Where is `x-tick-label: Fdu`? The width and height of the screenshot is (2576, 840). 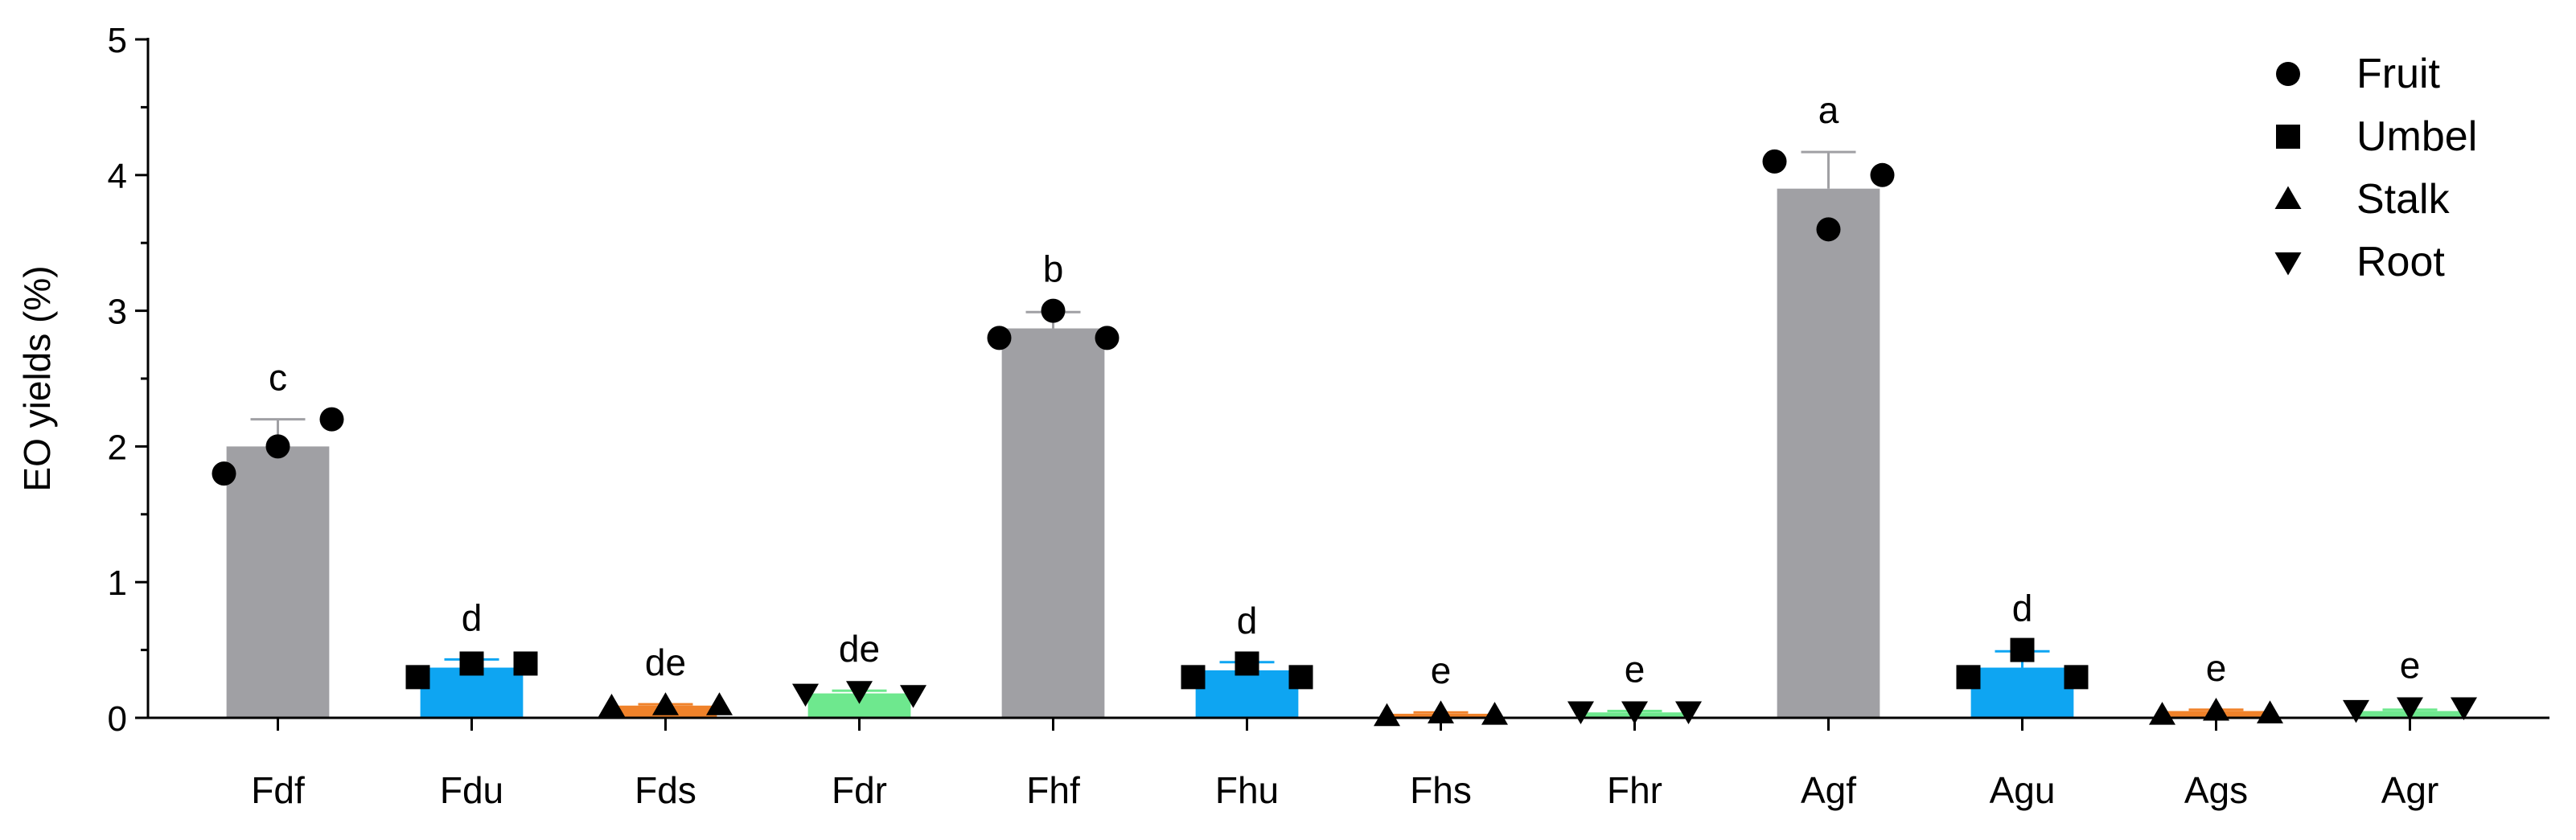
x-tick-label: Fdu is located at coordinates (471, 790).